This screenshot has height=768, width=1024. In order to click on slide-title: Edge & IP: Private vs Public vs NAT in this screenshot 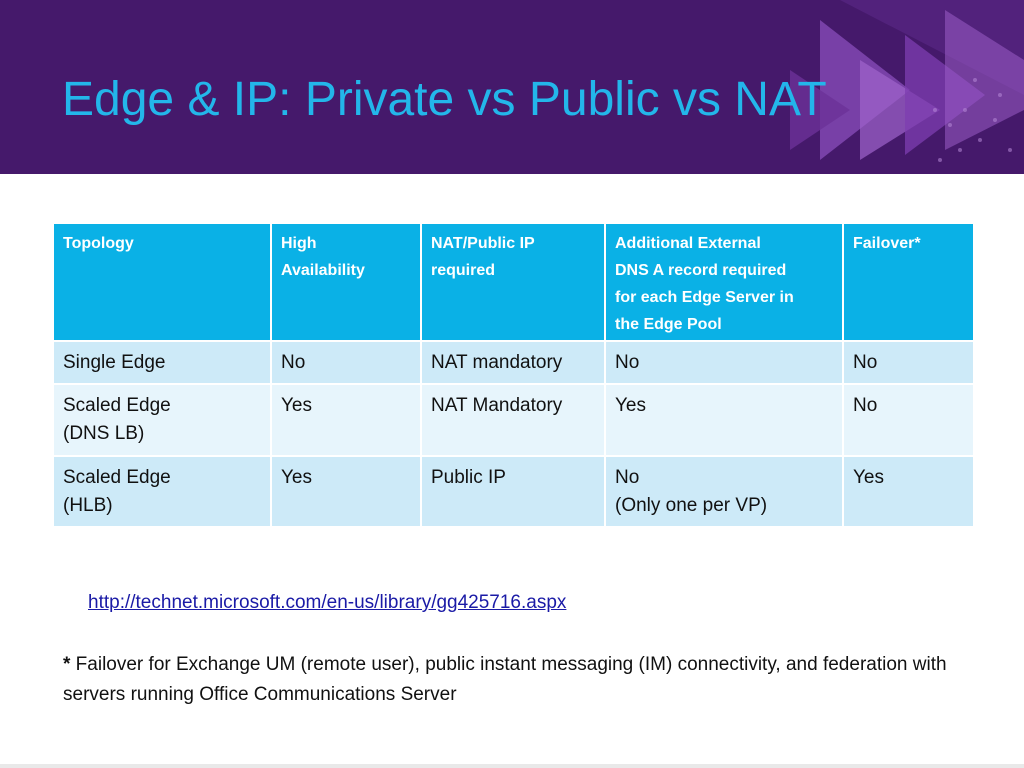, I will do `click(444, 99)`.